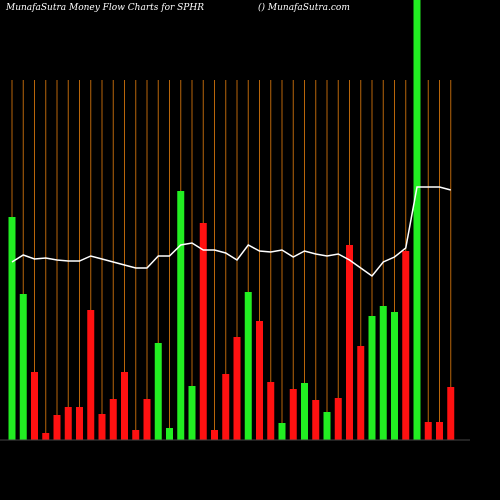 This screenshot has width=500, height=500. What do you see at coordinates (304, 7) in the screenshot?
I see `chart-subtitle: () MunafaSutra.com` at bounding box center [304, 7].